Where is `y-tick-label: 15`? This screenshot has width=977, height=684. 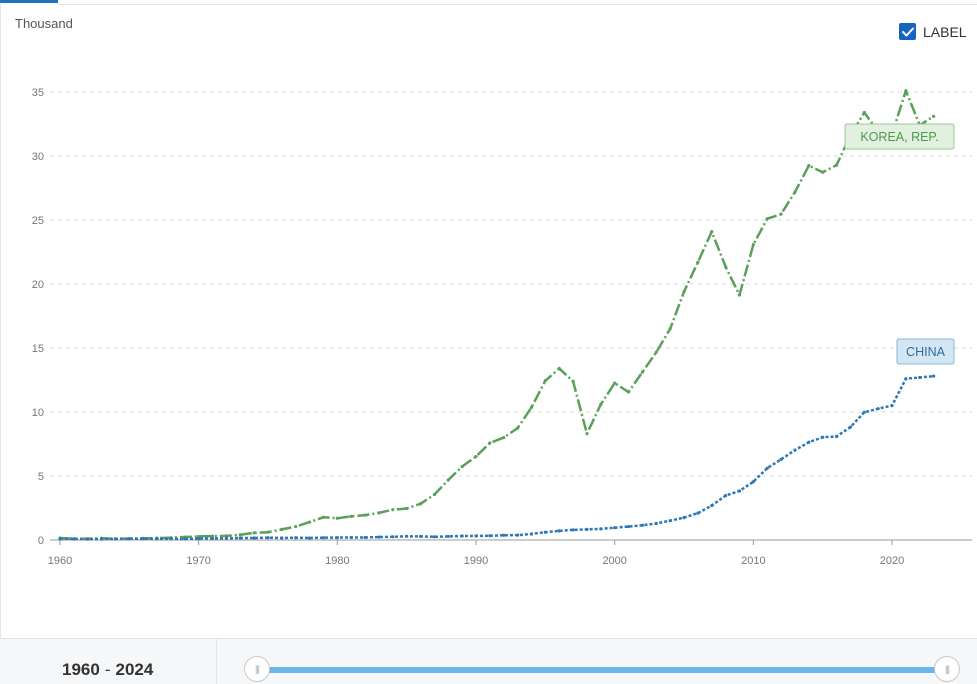 y-tick-label: 15 is located at coordinates (38, 349).